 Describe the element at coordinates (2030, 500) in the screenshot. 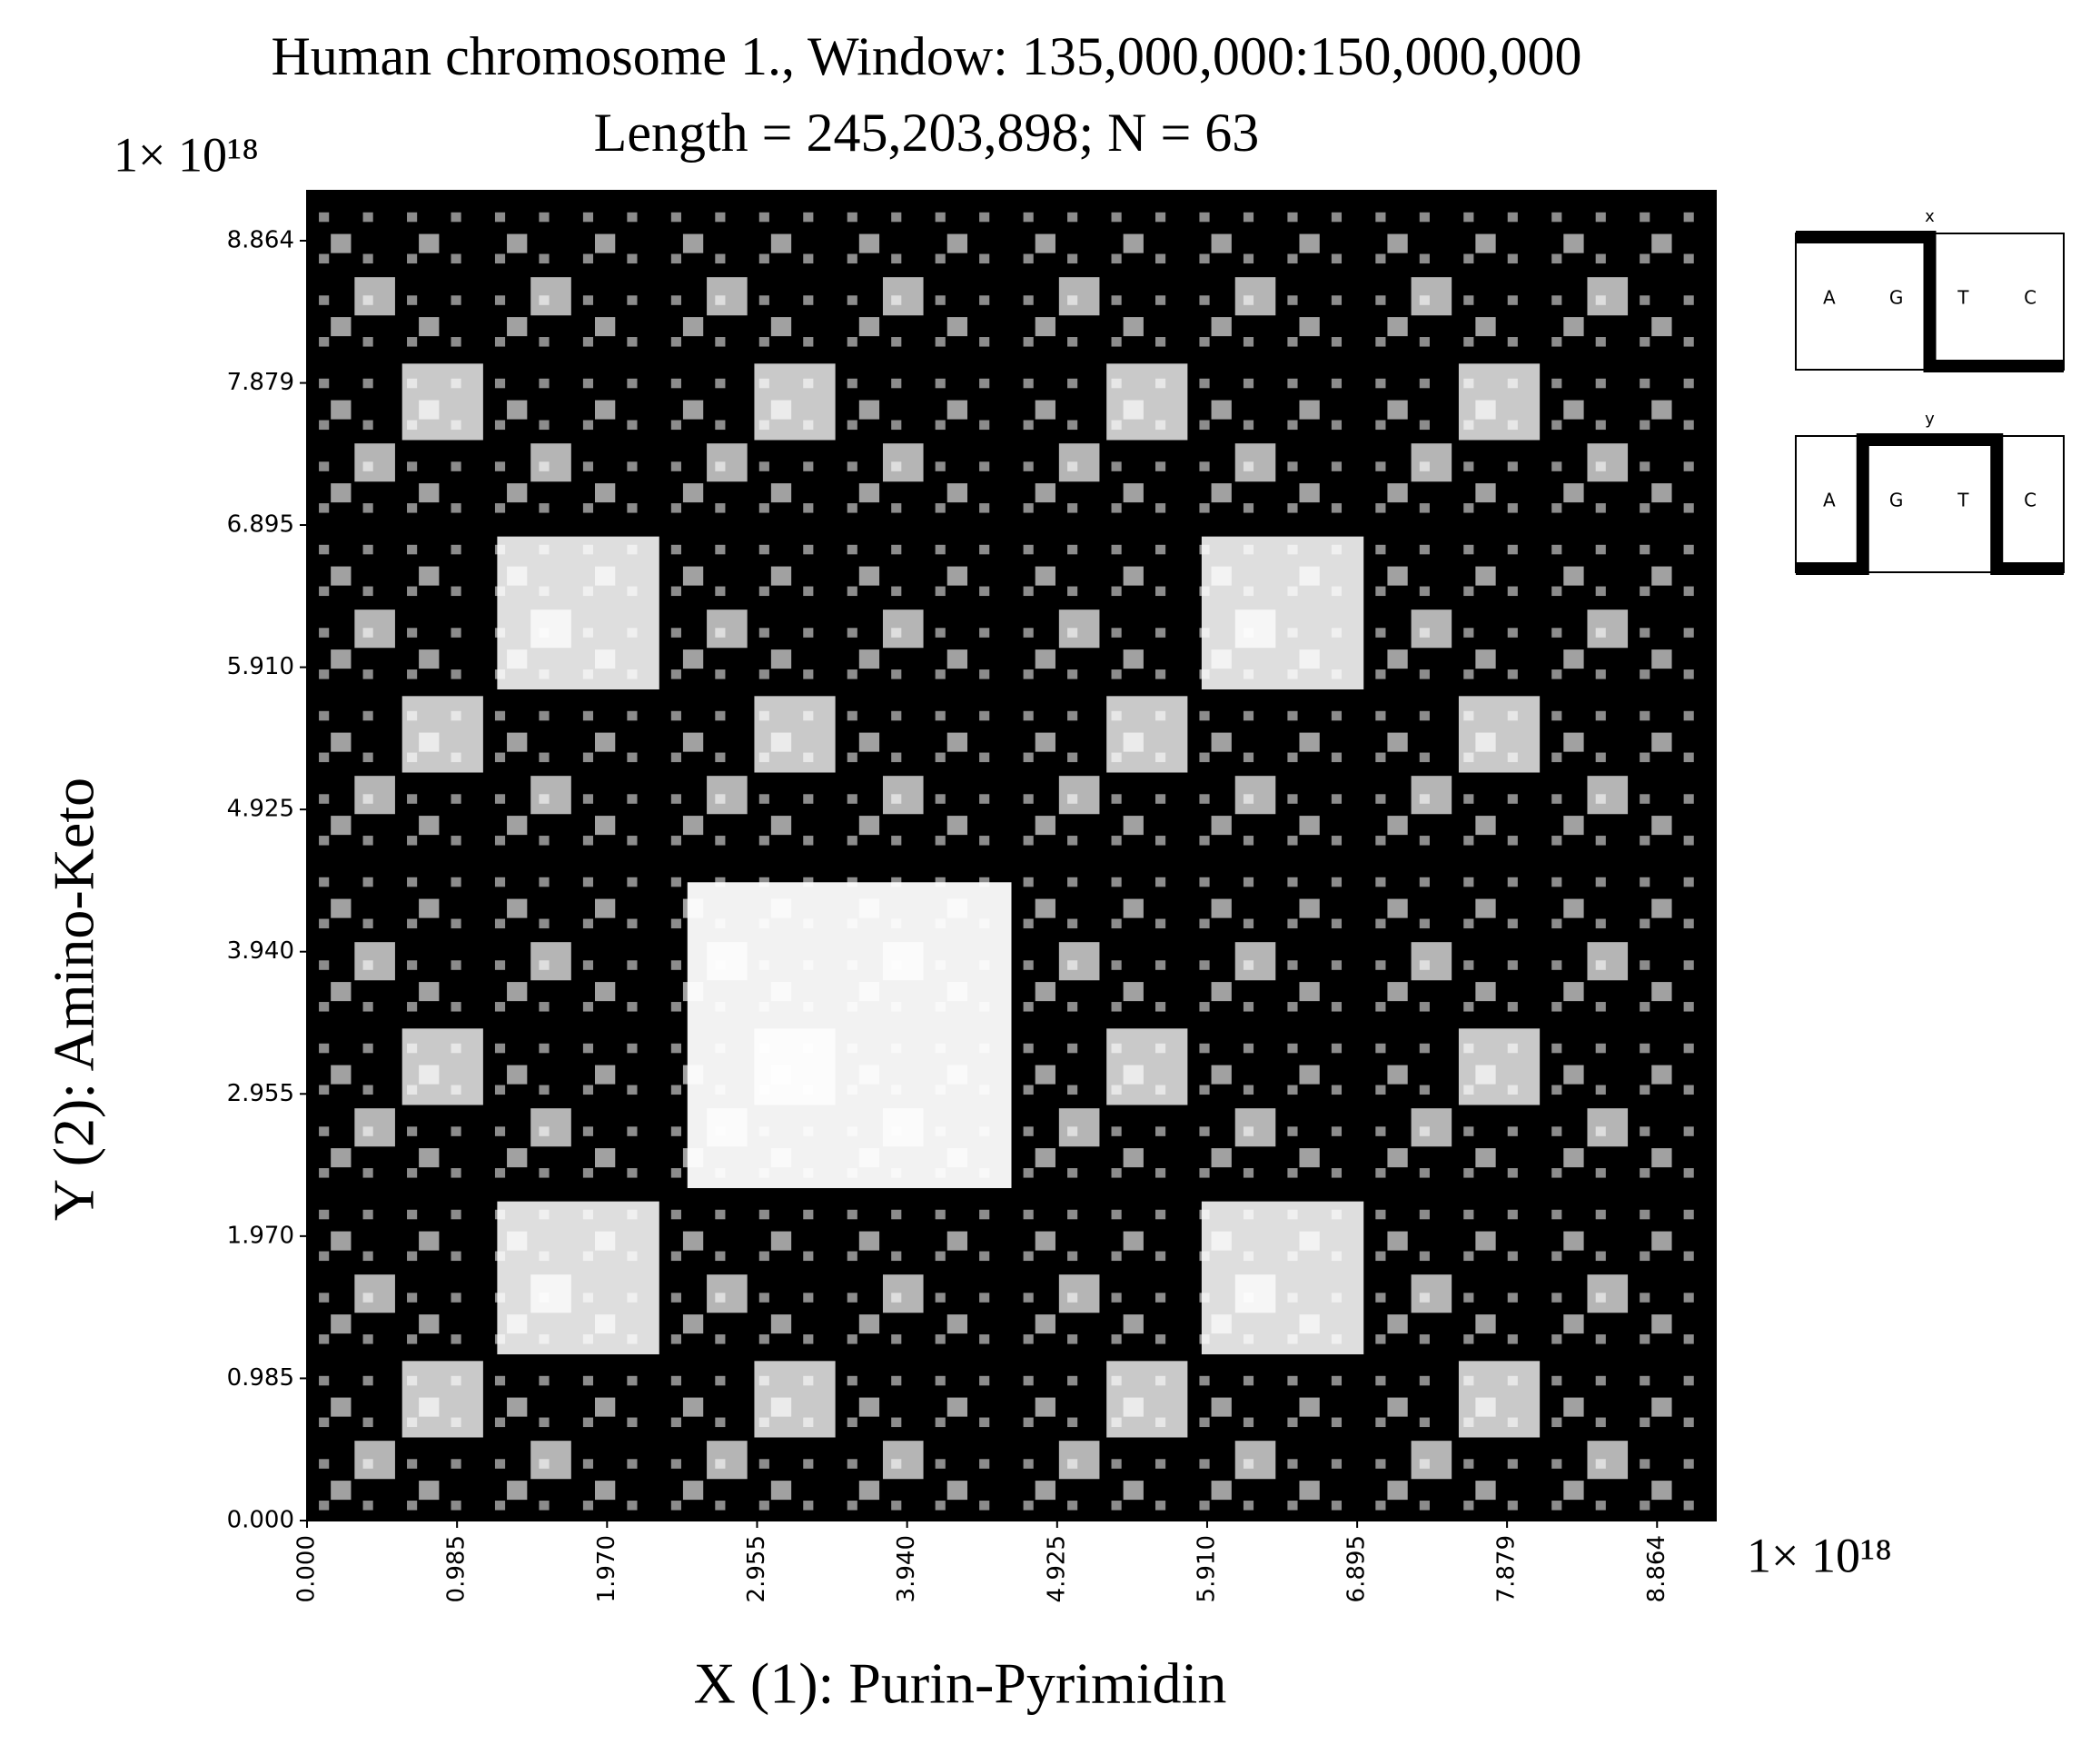

I see `inset-label: C` at that location.